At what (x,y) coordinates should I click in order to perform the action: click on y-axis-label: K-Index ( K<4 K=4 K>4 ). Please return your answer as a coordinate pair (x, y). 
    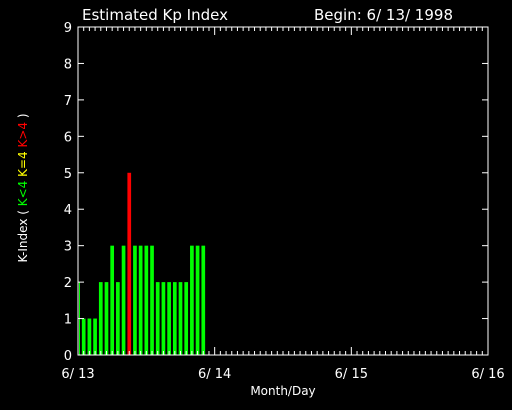
    Looking at the image, I should click on (23, 187).